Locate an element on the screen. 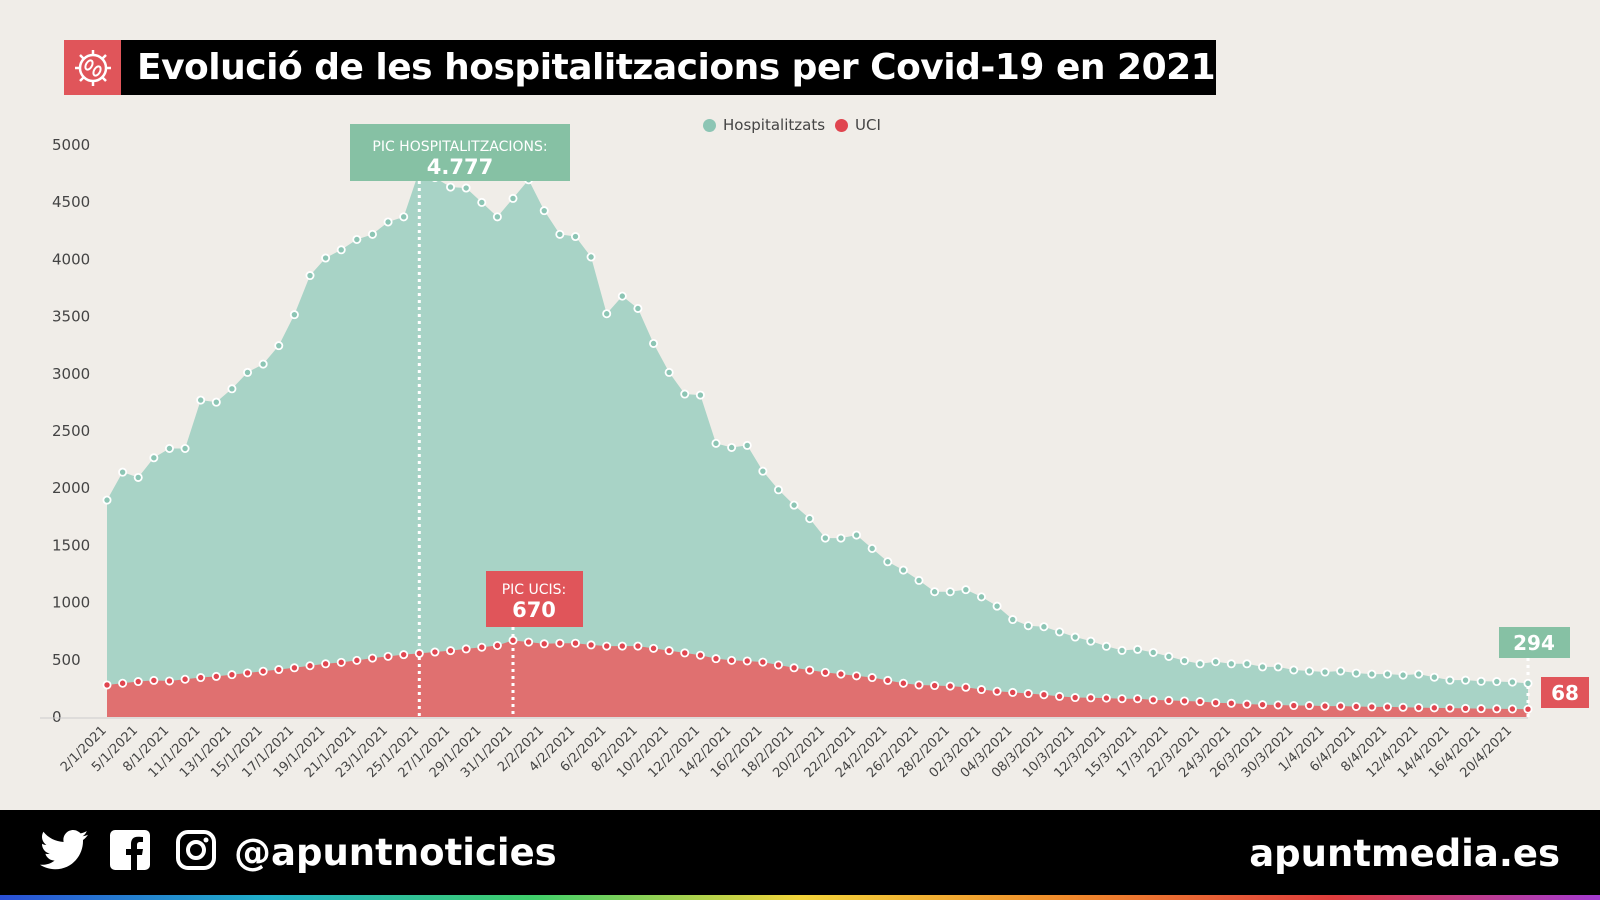 This screenshot has height=900, width=1600. website-link: apuntmedia.es is located at coordinates (1404, 853).